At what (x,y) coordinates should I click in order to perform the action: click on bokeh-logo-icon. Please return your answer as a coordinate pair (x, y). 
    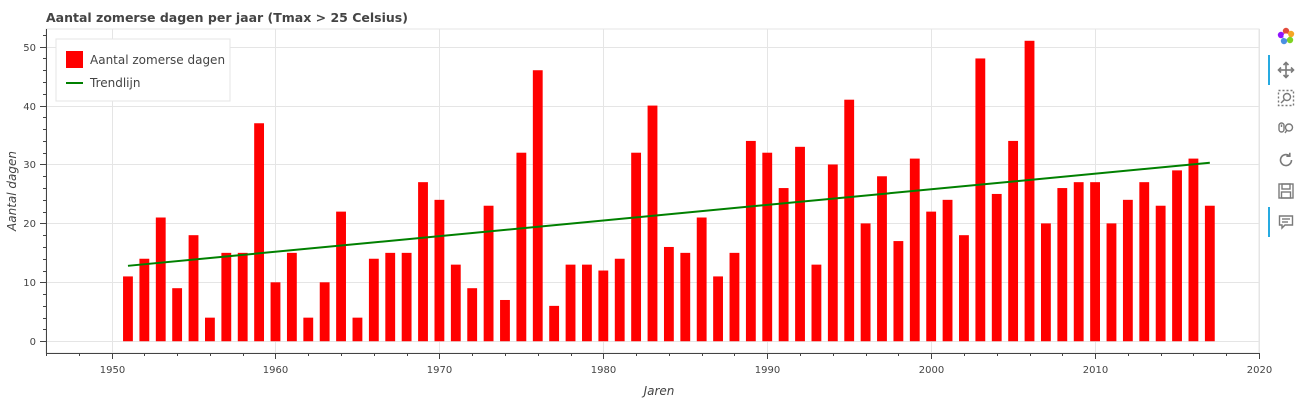
    Looking at the image, I should click on (1286, 36).